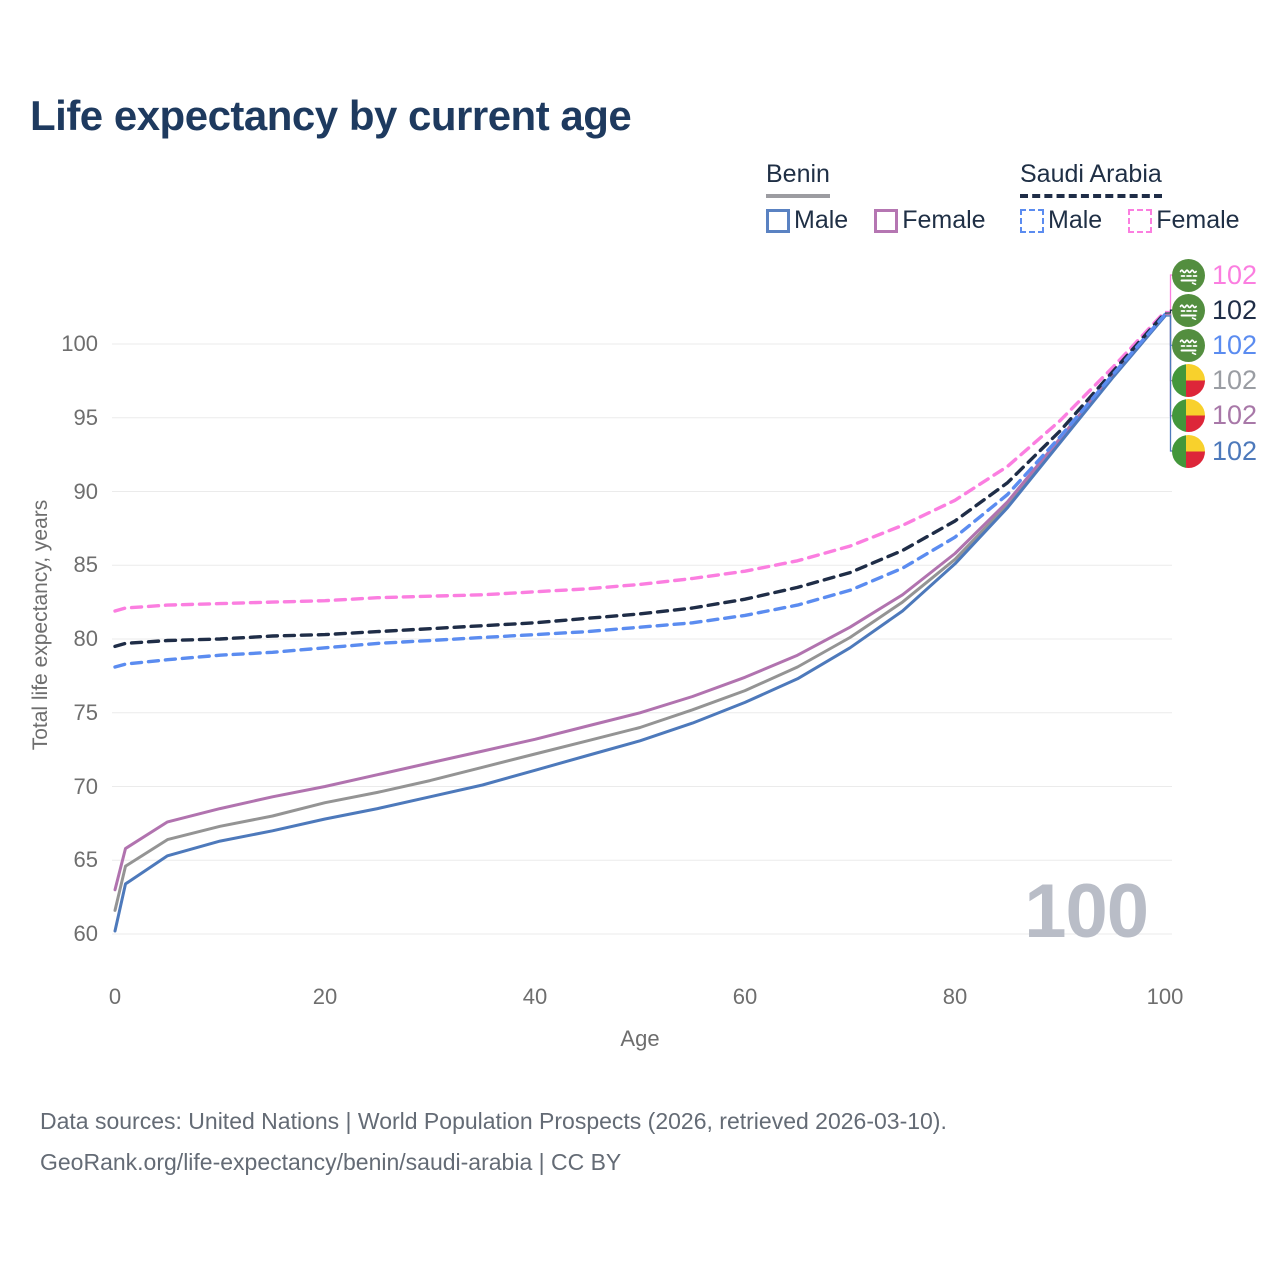 The width and height of the screenshot is (1280, 1280). Describe the element at coordinates (1086, 911) in the screenshot. I see `age-counter-watermark: 100` at that location.